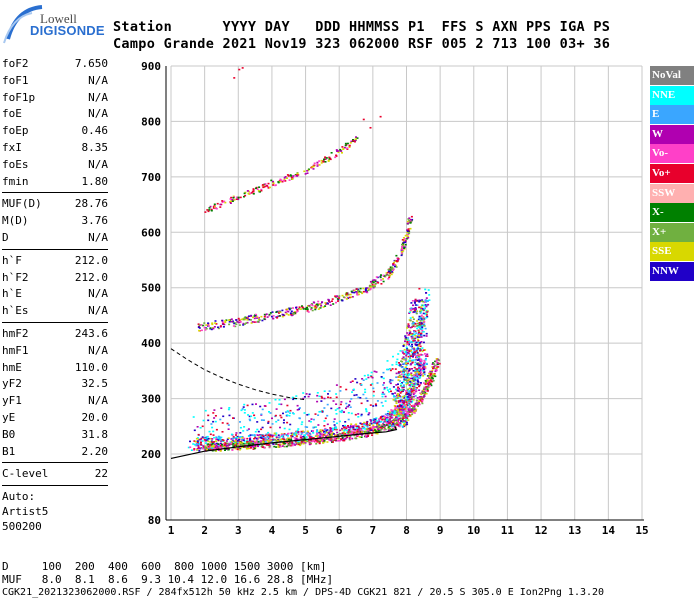  I want to click on param-name: C-level, so click(25, 474).